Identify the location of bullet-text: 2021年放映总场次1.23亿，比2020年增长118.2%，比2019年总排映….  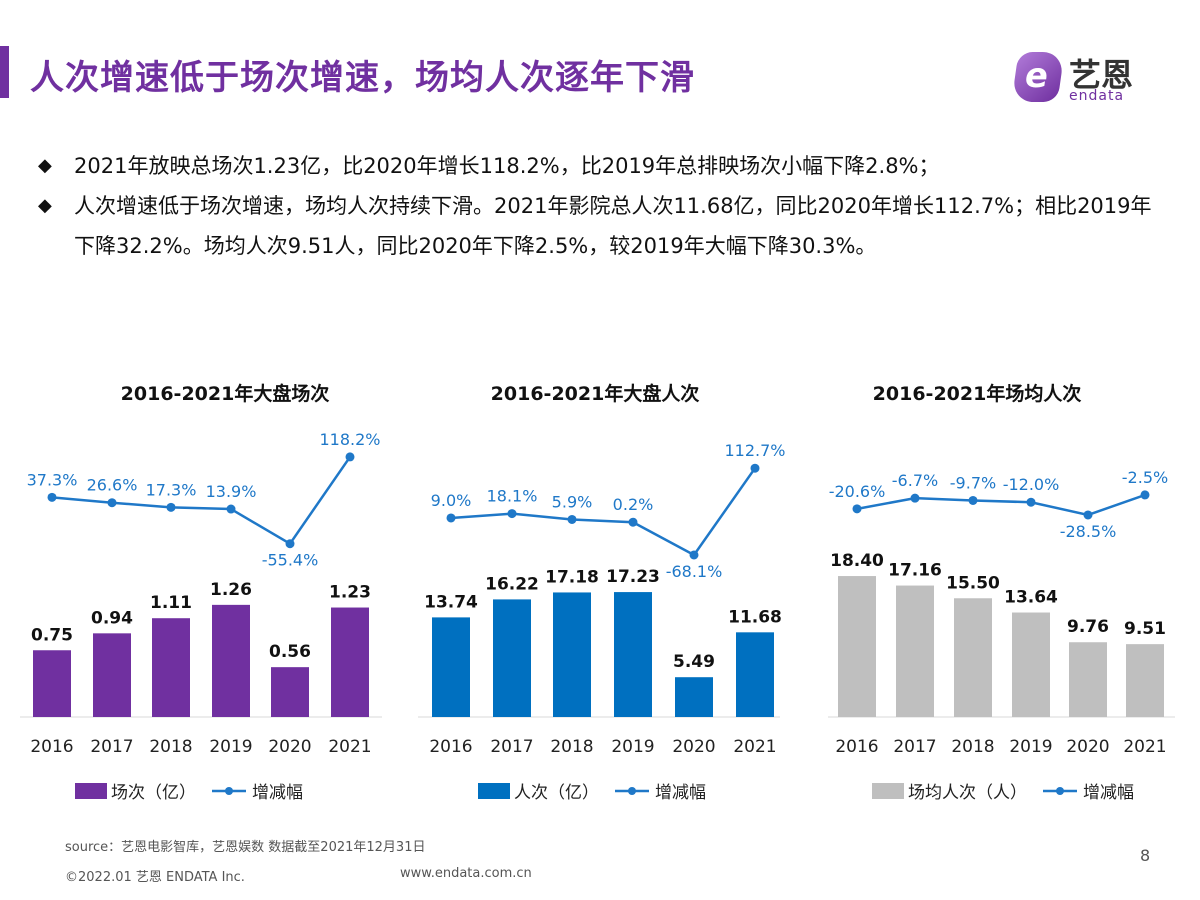
(507, 166).